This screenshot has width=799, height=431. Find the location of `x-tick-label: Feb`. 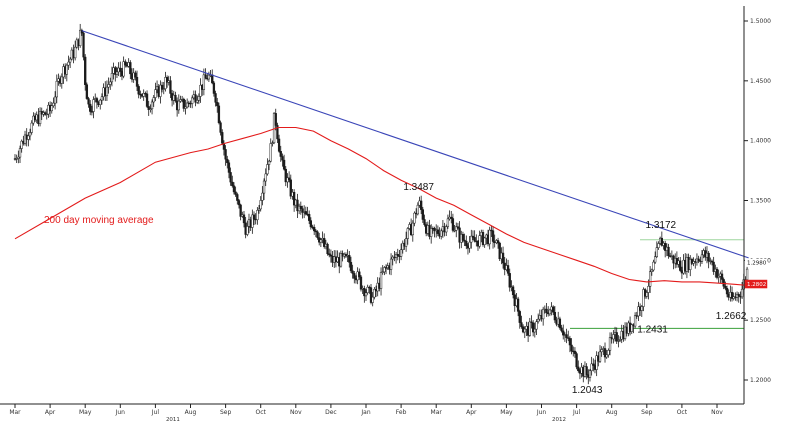

x-tick-label: Feb is located at coordinates (401, 412).